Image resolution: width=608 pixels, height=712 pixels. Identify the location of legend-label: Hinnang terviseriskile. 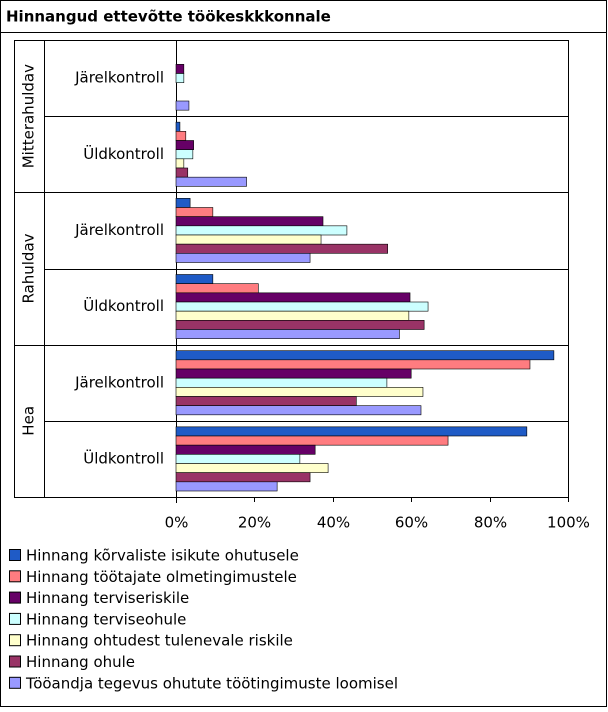
(107, 598).